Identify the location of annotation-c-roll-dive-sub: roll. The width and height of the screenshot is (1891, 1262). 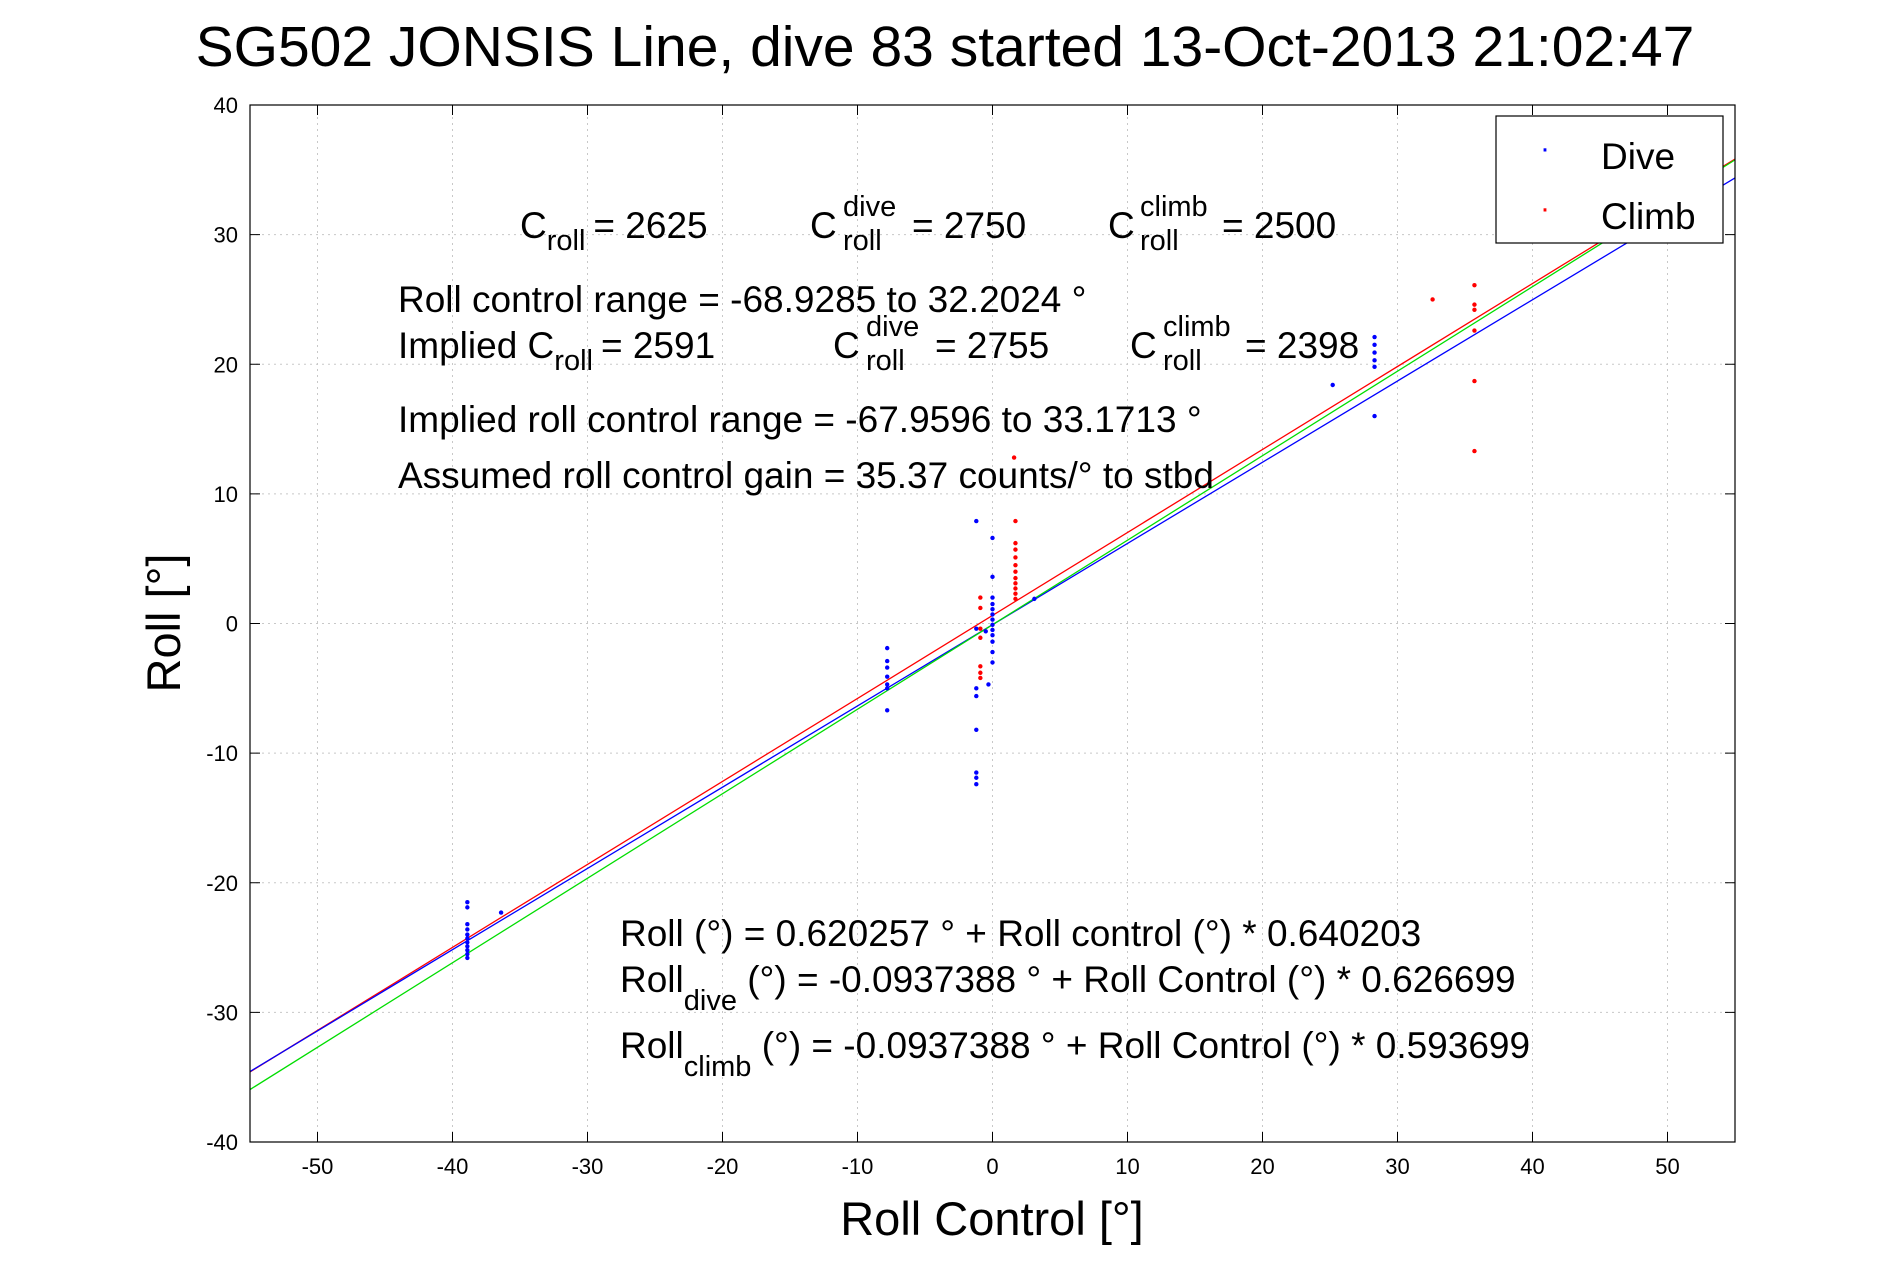
(862, 241).